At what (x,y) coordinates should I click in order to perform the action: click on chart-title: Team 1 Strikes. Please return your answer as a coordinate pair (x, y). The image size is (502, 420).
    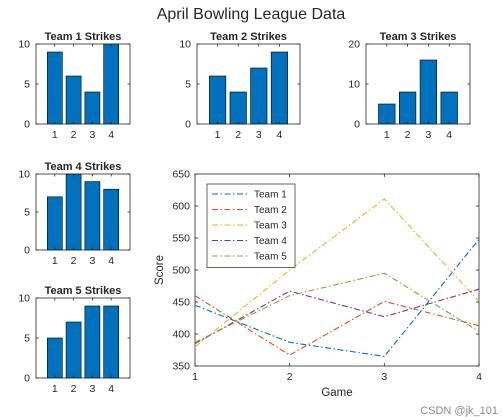
    Looking at the image, I should click on (83, 37).